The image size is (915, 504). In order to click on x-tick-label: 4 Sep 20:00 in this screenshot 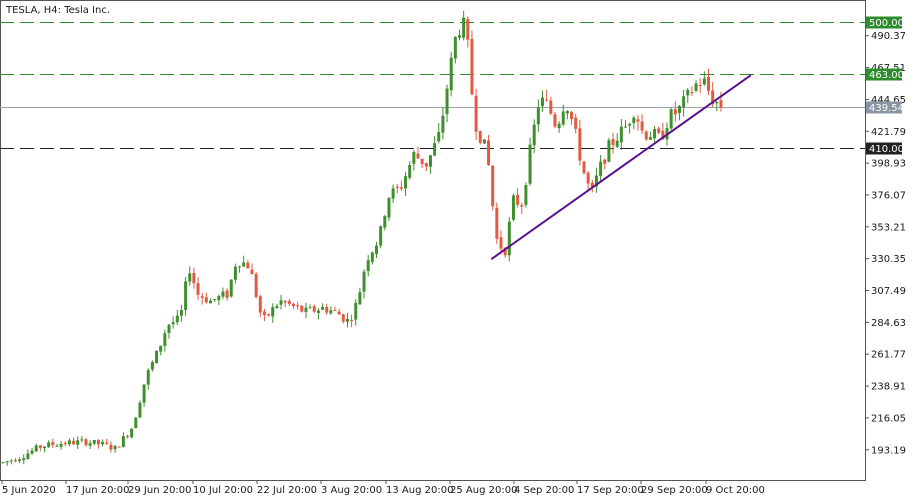, I will do `click(544, 490)`.